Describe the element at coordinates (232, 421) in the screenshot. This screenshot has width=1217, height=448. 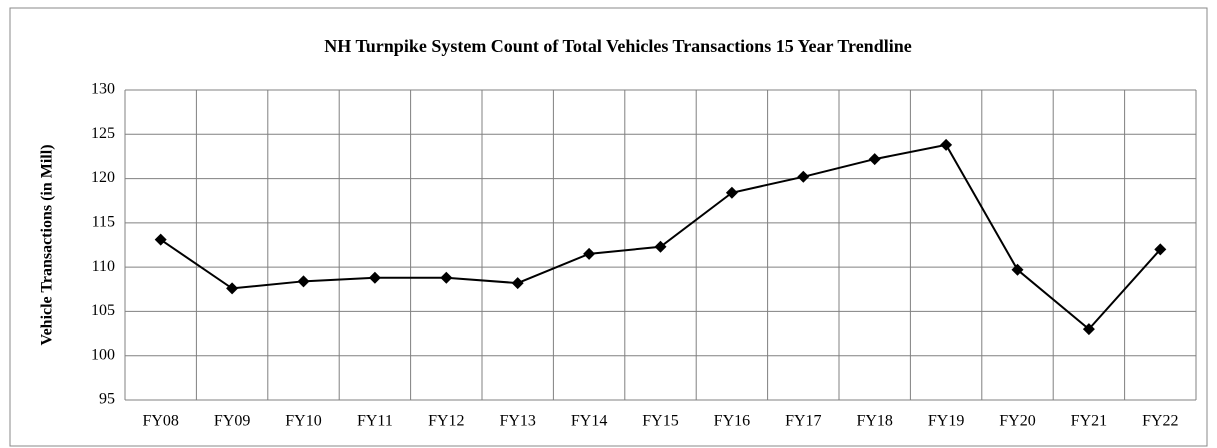
I see `x-tick-label: FY09` at that location.